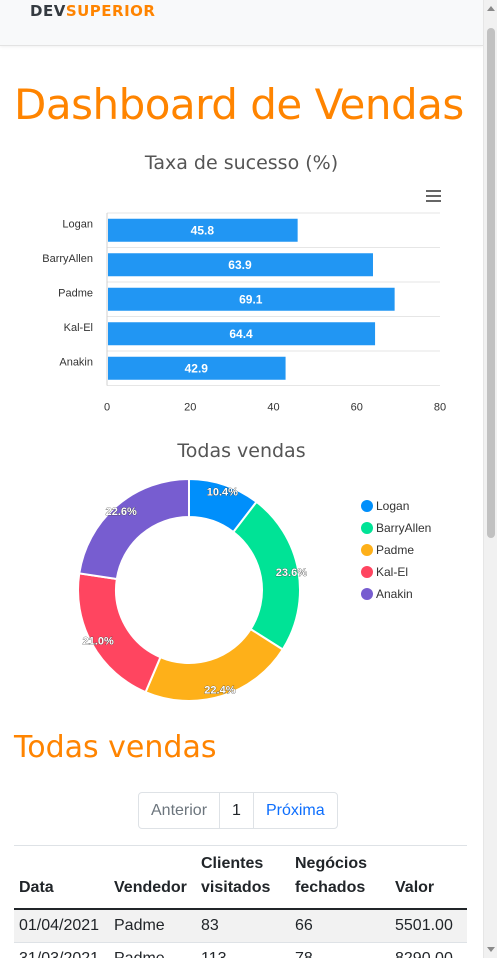 The width and height of the screenshot is (497, 958). I want to click on column-header-amount: Valor, so click(428, 877).